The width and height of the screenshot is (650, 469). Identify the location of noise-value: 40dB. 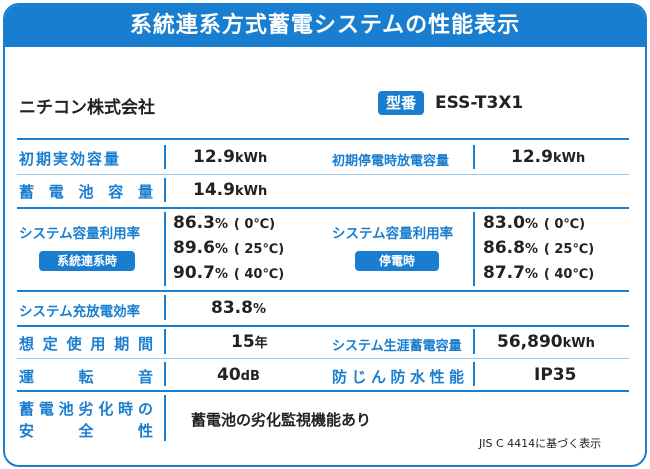
(238, 375).